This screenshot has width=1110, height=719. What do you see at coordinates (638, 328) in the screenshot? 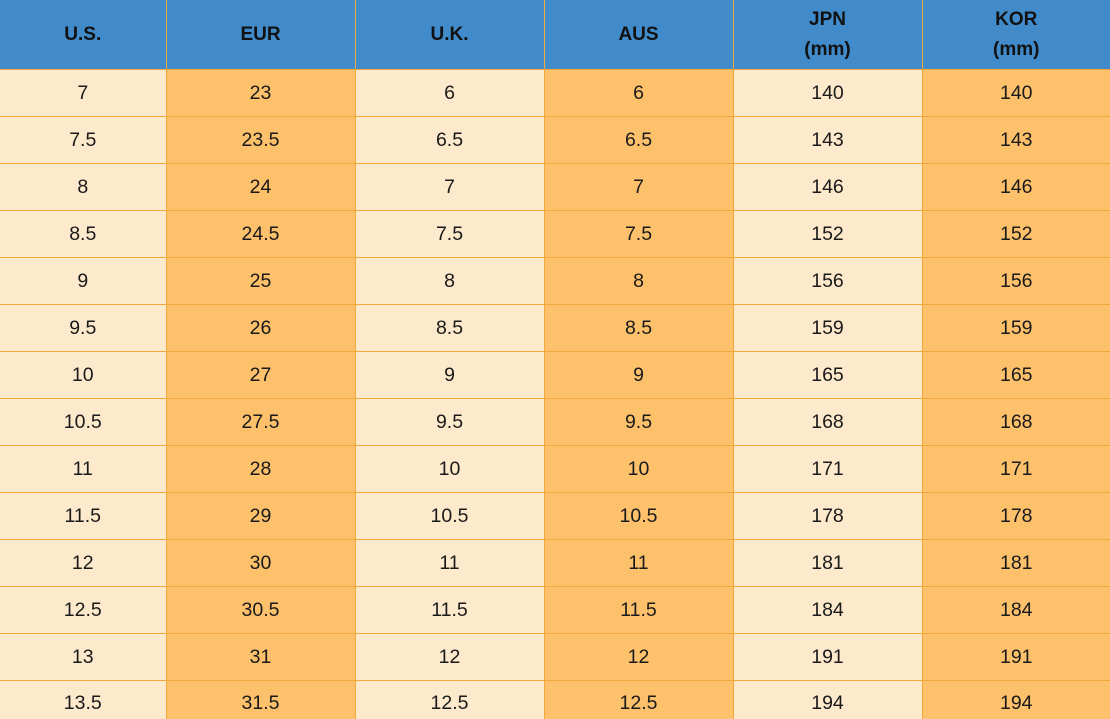
I see `cell-aus: 8.5` at bounding box center [638, 328].